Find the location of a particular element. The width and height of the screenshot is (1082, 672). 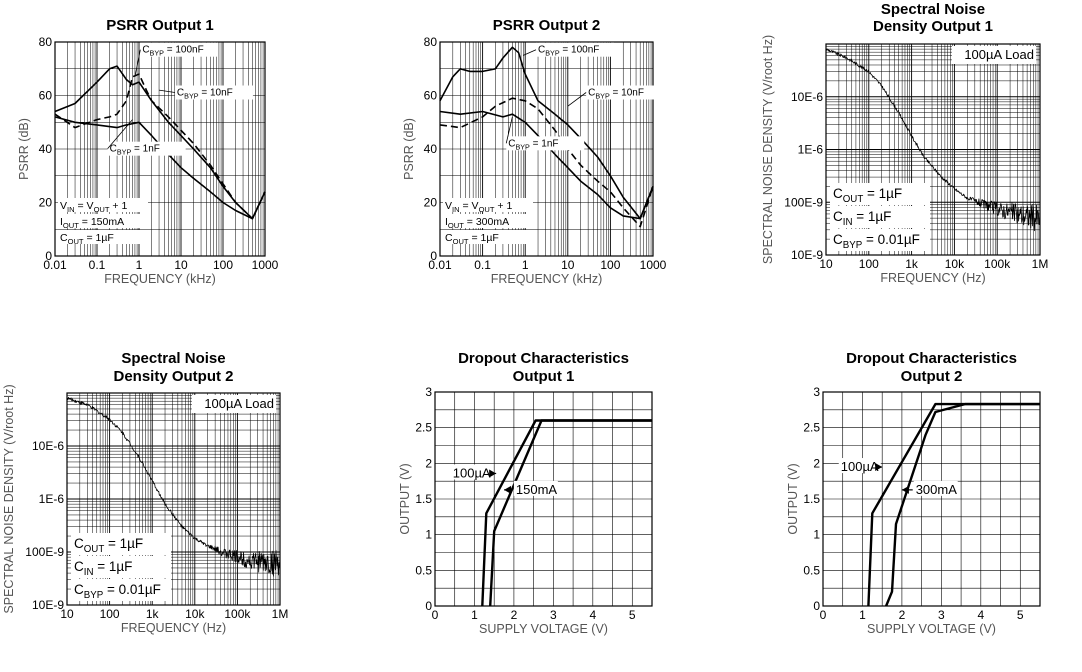

x-tick-label: 3 is located at coordinates (553, 615).